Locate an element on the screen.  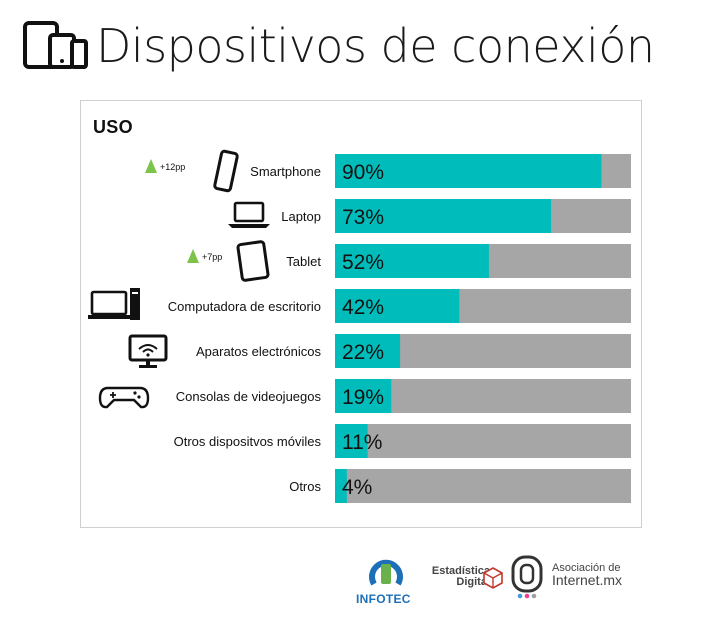
delta-annotation: +7pp is located at coordinates (204, 256).